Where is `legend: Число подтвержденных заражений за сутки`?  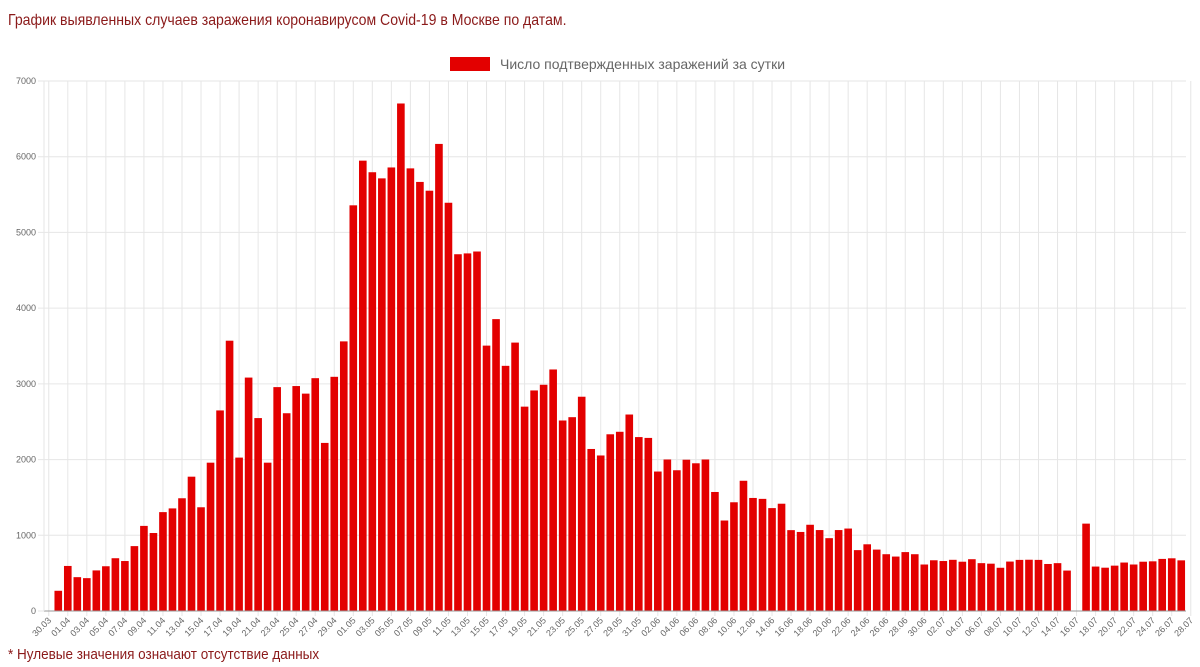 legend: Число подтвержденных заражений за сутки is located at coordinates (617, 64).